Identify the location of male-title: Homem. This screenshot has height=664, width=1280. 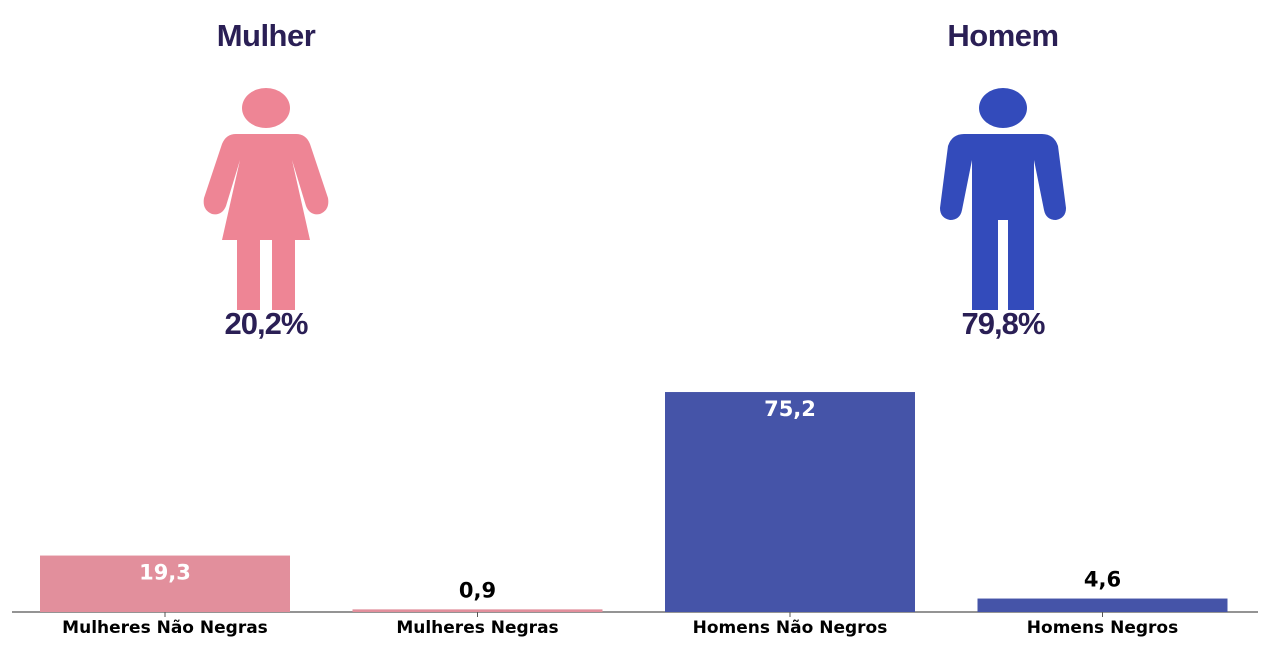
(1003, 35).